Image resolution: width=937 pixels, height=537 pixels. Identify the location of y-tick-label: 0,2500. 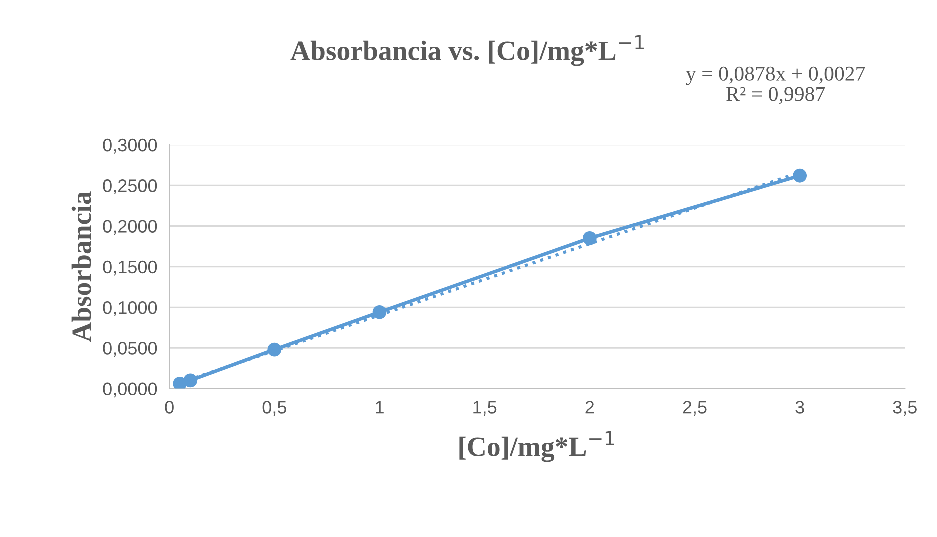
(130, 187).